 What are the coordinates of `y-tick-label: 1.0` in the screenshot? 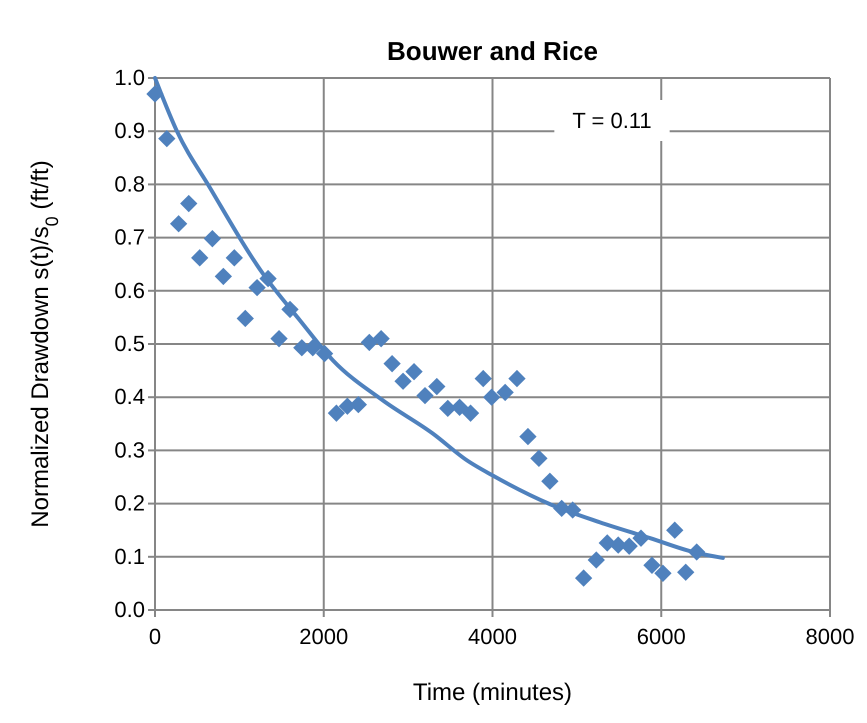 It's located at (129, 77).